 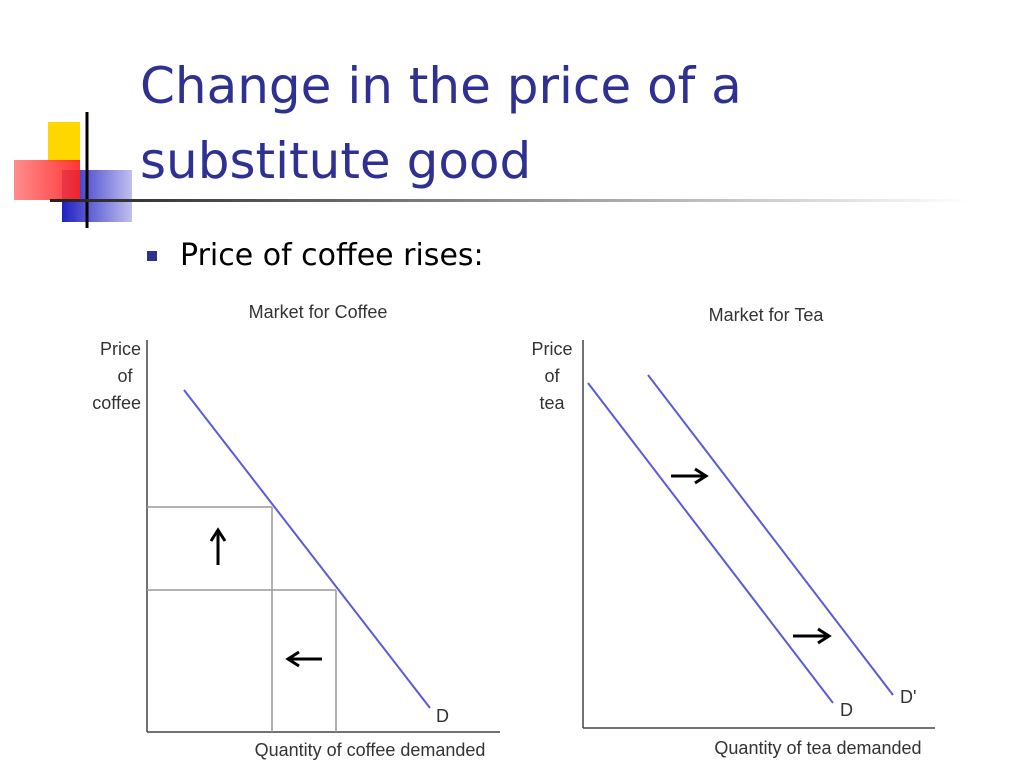 I want to click on x-label: Quantity of coffee demanded, so click(x=370, y=750).